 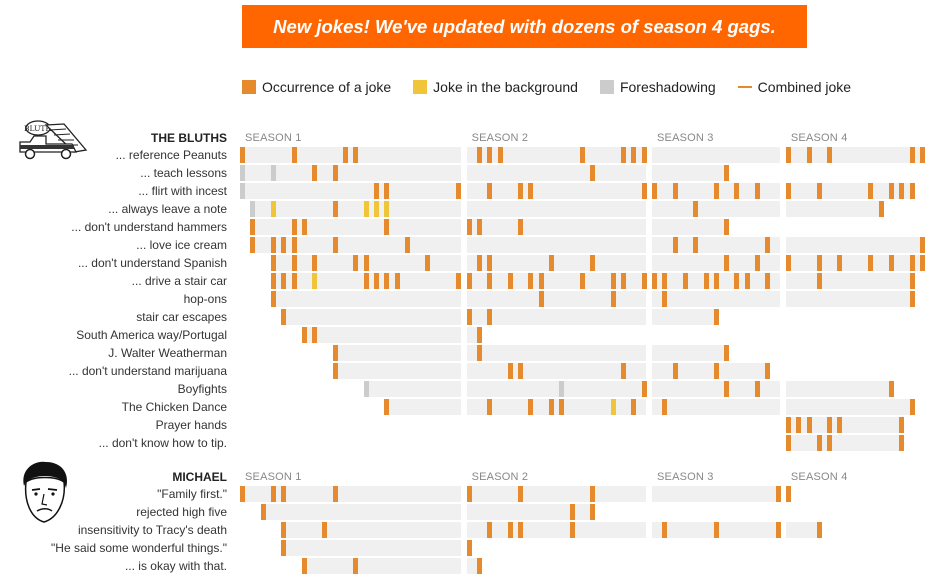 What do you see at coordinates (505, 87) in the screenshot?
I see `legend-label: Joke in the background` at bounding box center [505, 87].